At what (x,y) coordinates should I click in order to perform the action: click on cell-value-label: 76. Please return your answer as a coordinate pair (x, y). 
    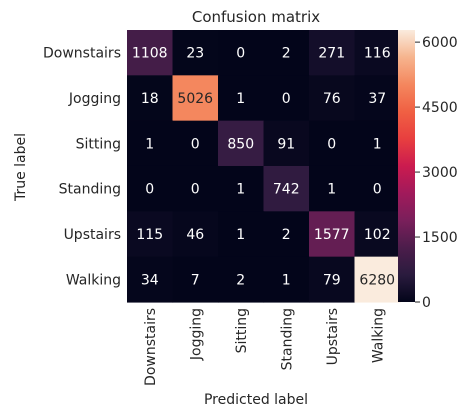
    Looking at the image, I should click on (332, 99).